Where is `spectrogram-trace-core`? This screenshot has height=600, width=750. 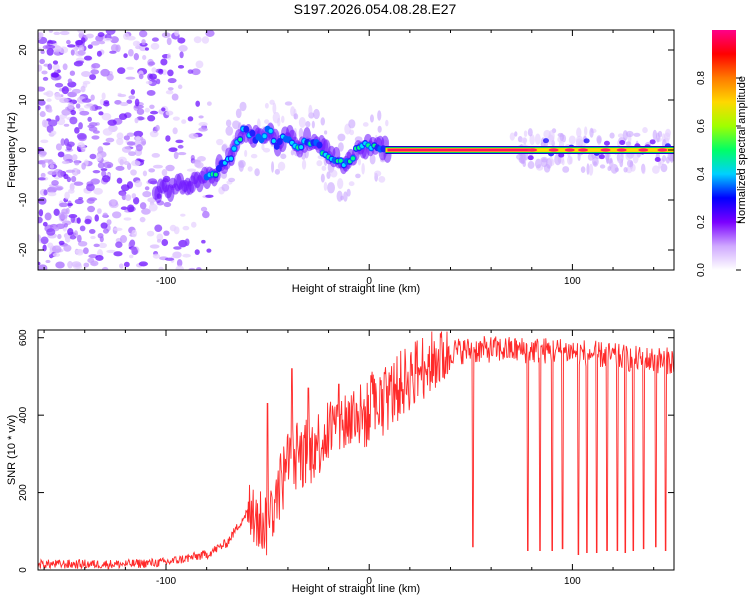
spectrogram-trace-core is located at coordinates (252, 133).